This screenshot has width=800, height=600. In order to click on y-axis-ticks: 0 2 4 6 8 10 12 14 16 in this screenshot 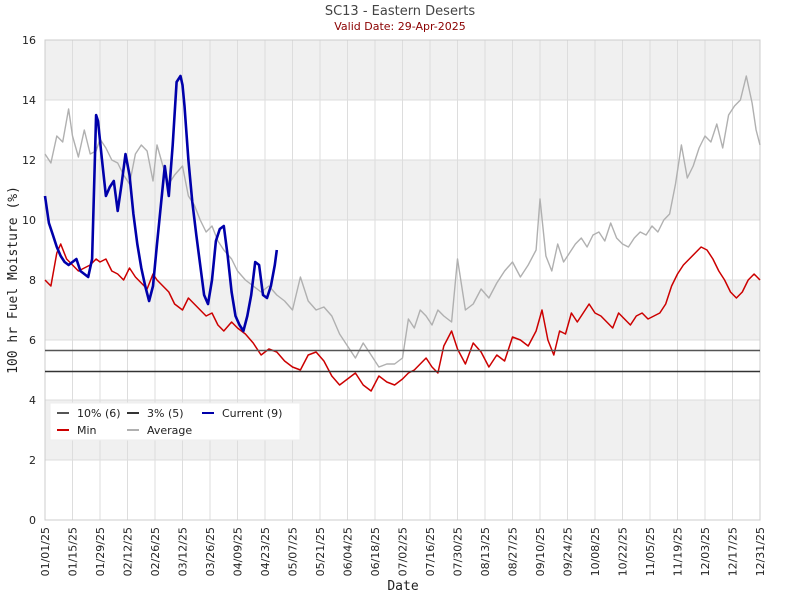, I will do `click(29, 280)`.